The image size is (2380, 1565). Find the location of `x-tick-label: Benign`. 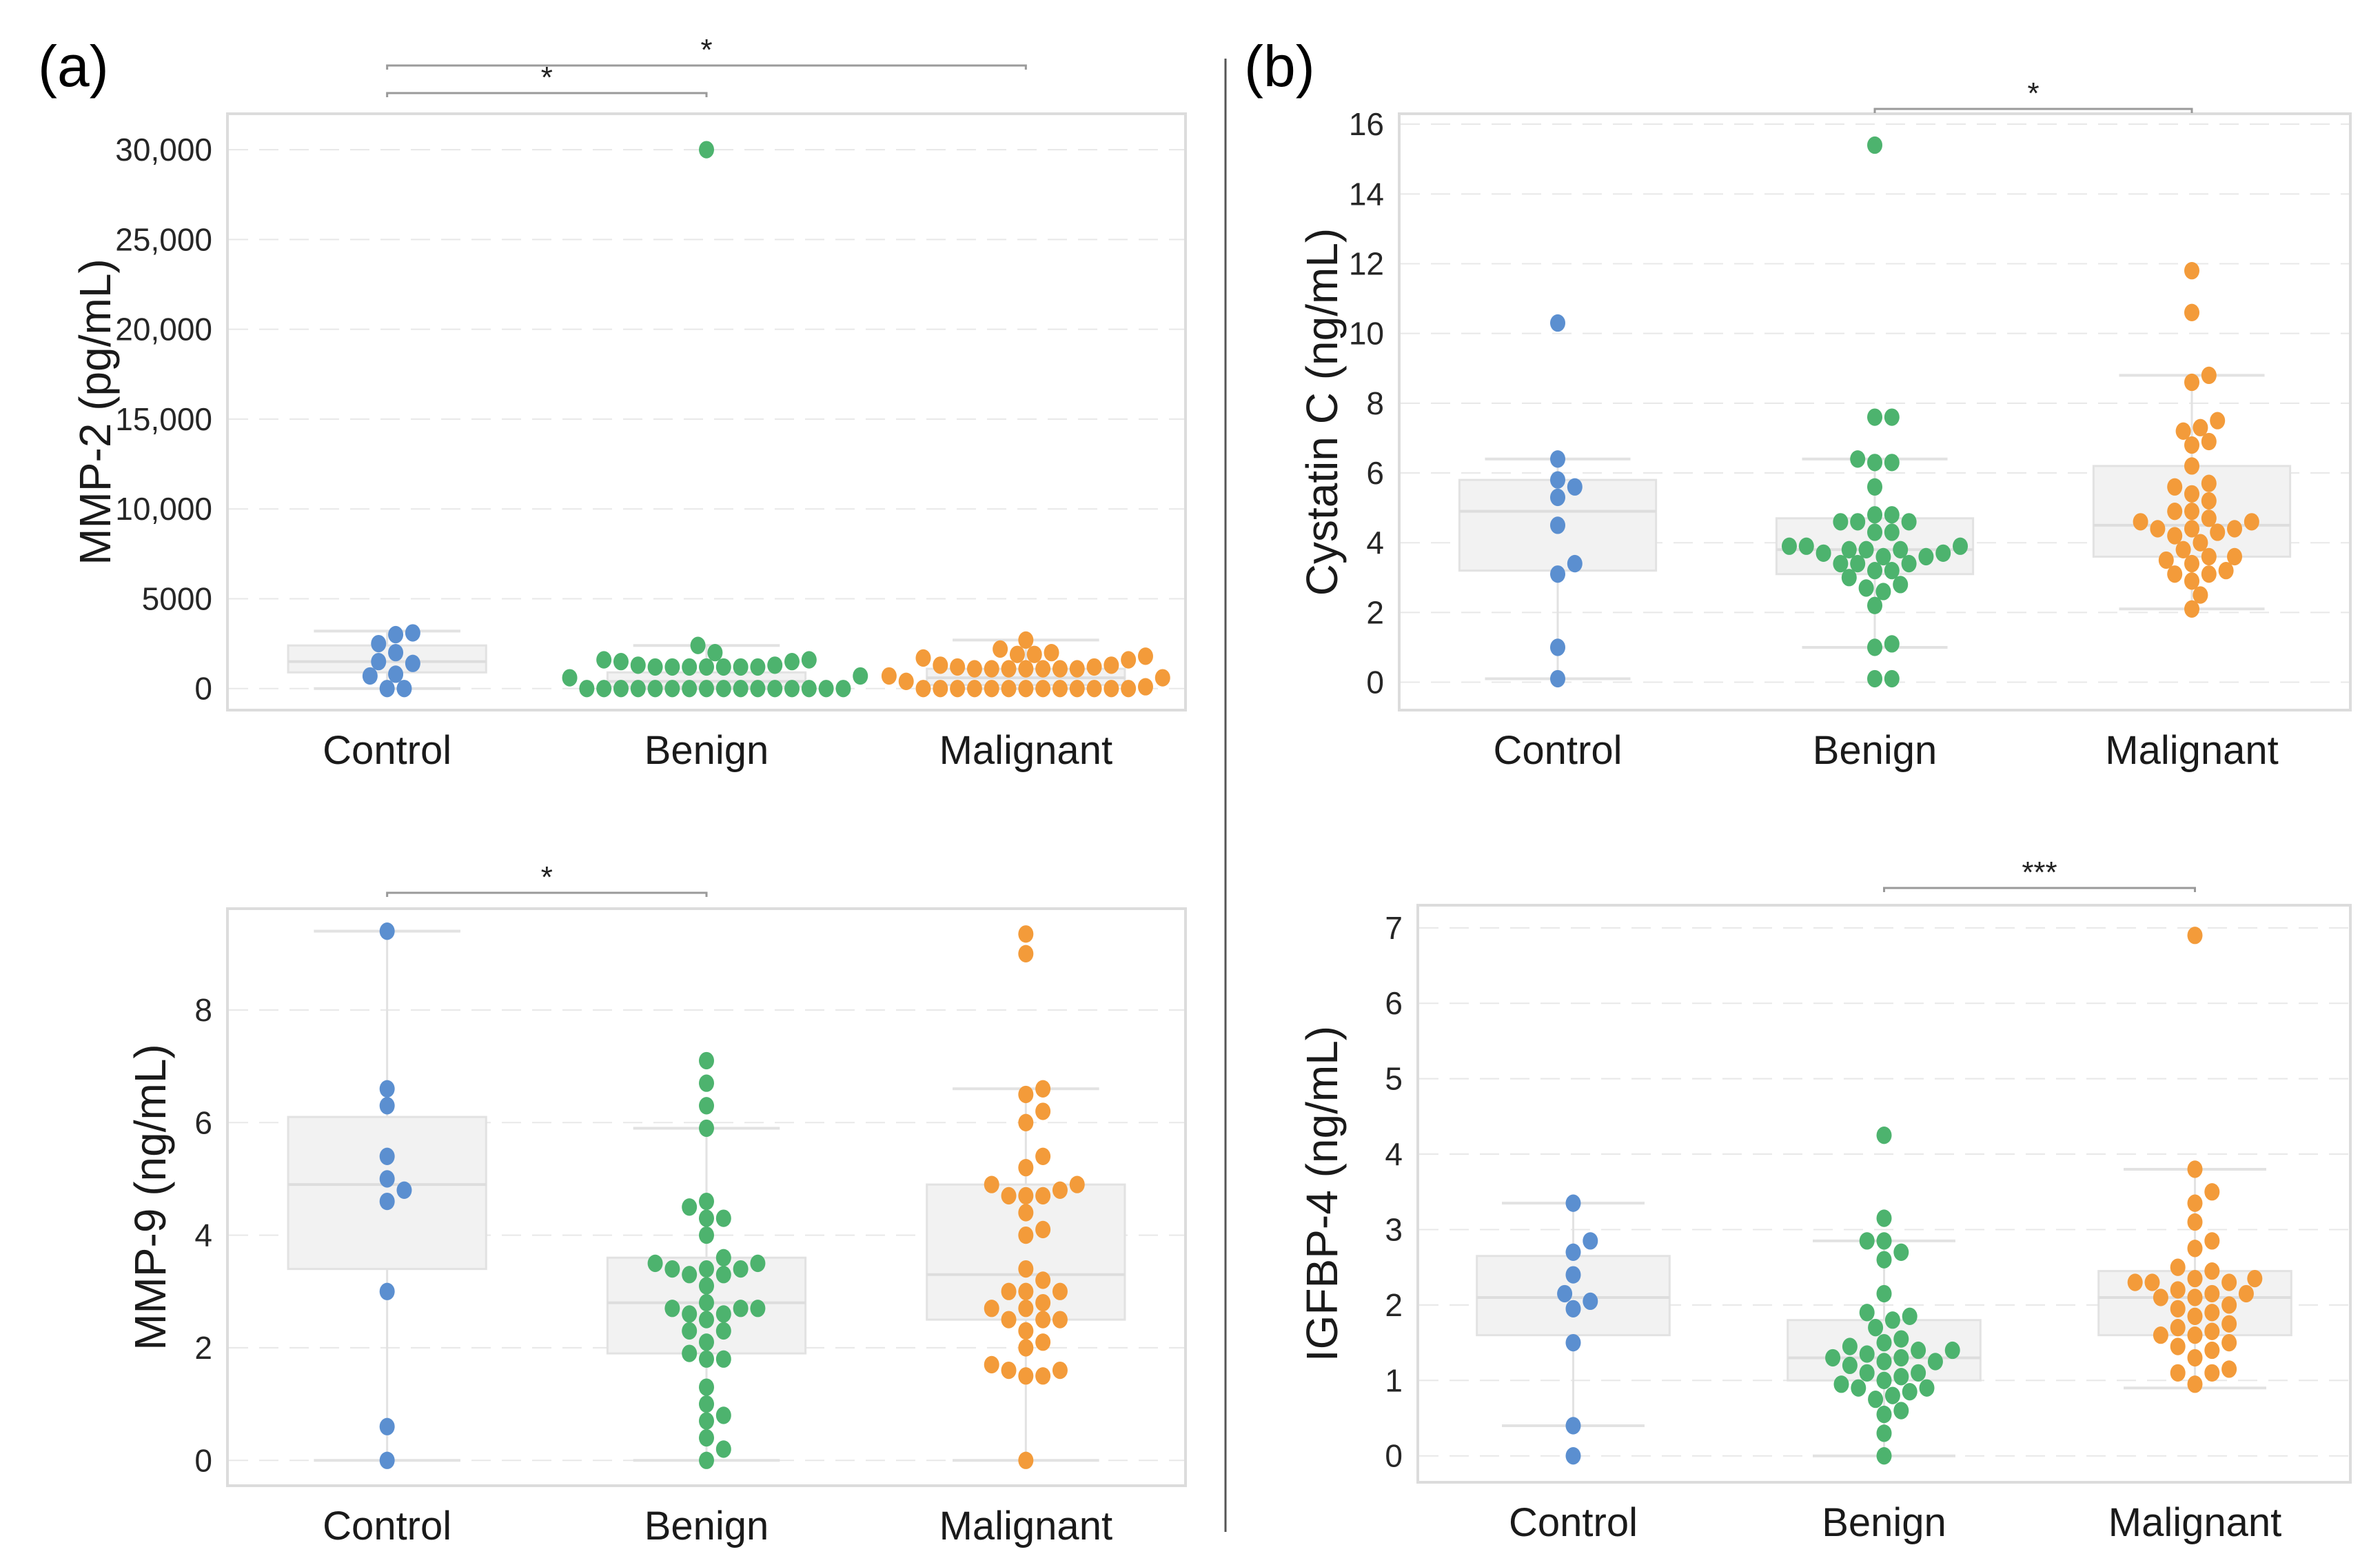

x-tick-label: Benign is located at coordinates (706, 1526).